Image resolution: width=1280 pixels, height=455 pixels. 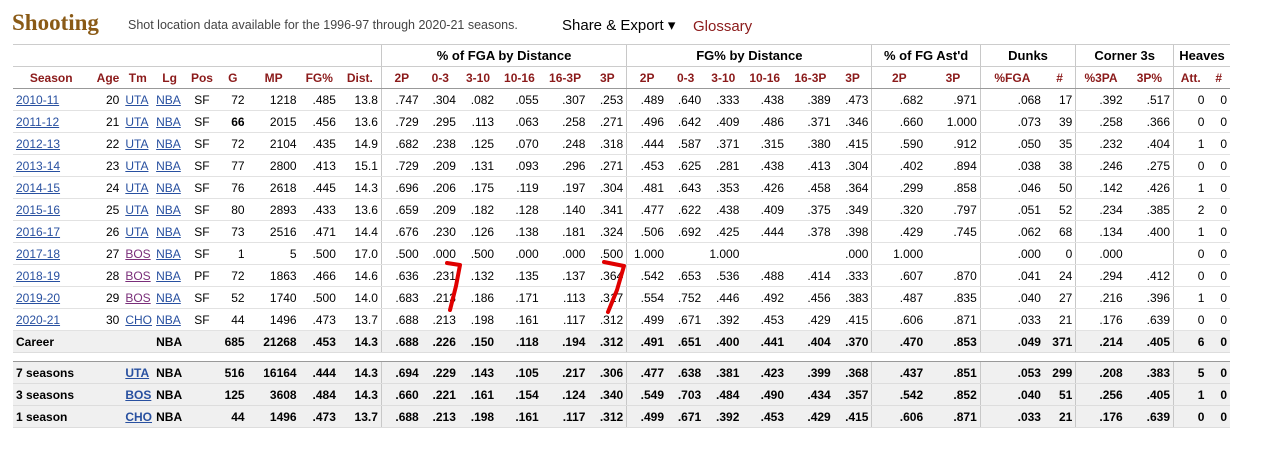 What do you see at coordinates (38, 165) in the screenshot?
I see `season-link: 2013-14` at bounding box center [38, 165].